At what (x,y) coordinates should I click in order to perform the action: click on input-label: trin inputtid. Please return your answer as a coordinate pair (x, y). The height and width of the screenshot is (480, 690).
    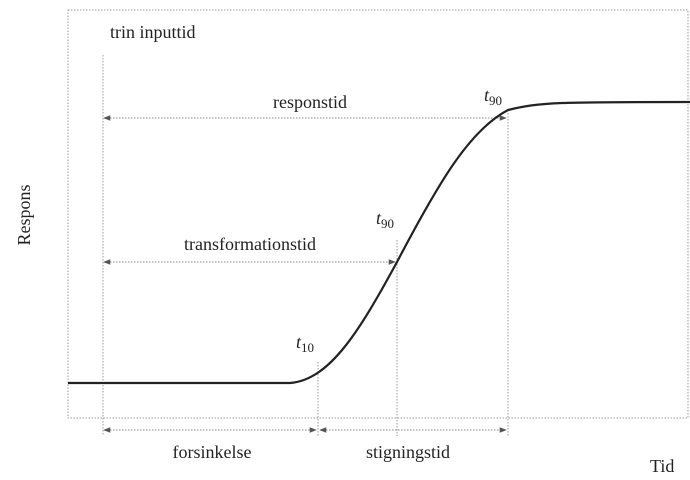
    Looking at the image, I should click on (153, 32).